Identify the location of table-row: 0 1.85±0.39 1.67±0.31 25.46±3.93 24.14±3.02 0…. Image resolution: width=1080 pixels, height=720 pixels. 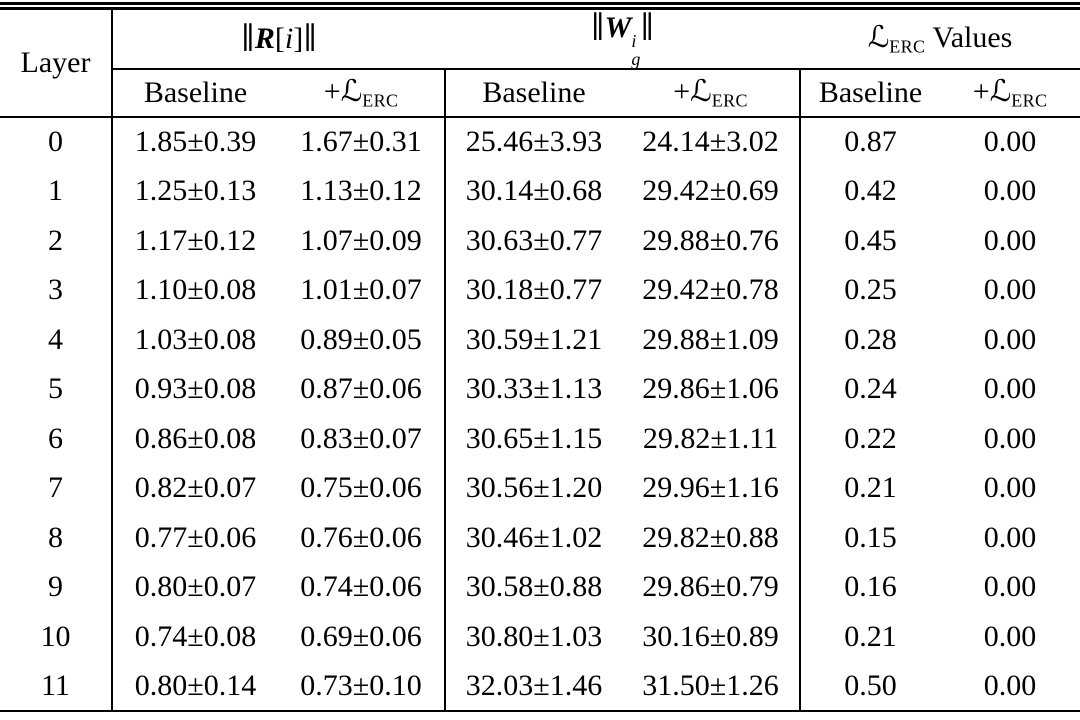
(540, 141).